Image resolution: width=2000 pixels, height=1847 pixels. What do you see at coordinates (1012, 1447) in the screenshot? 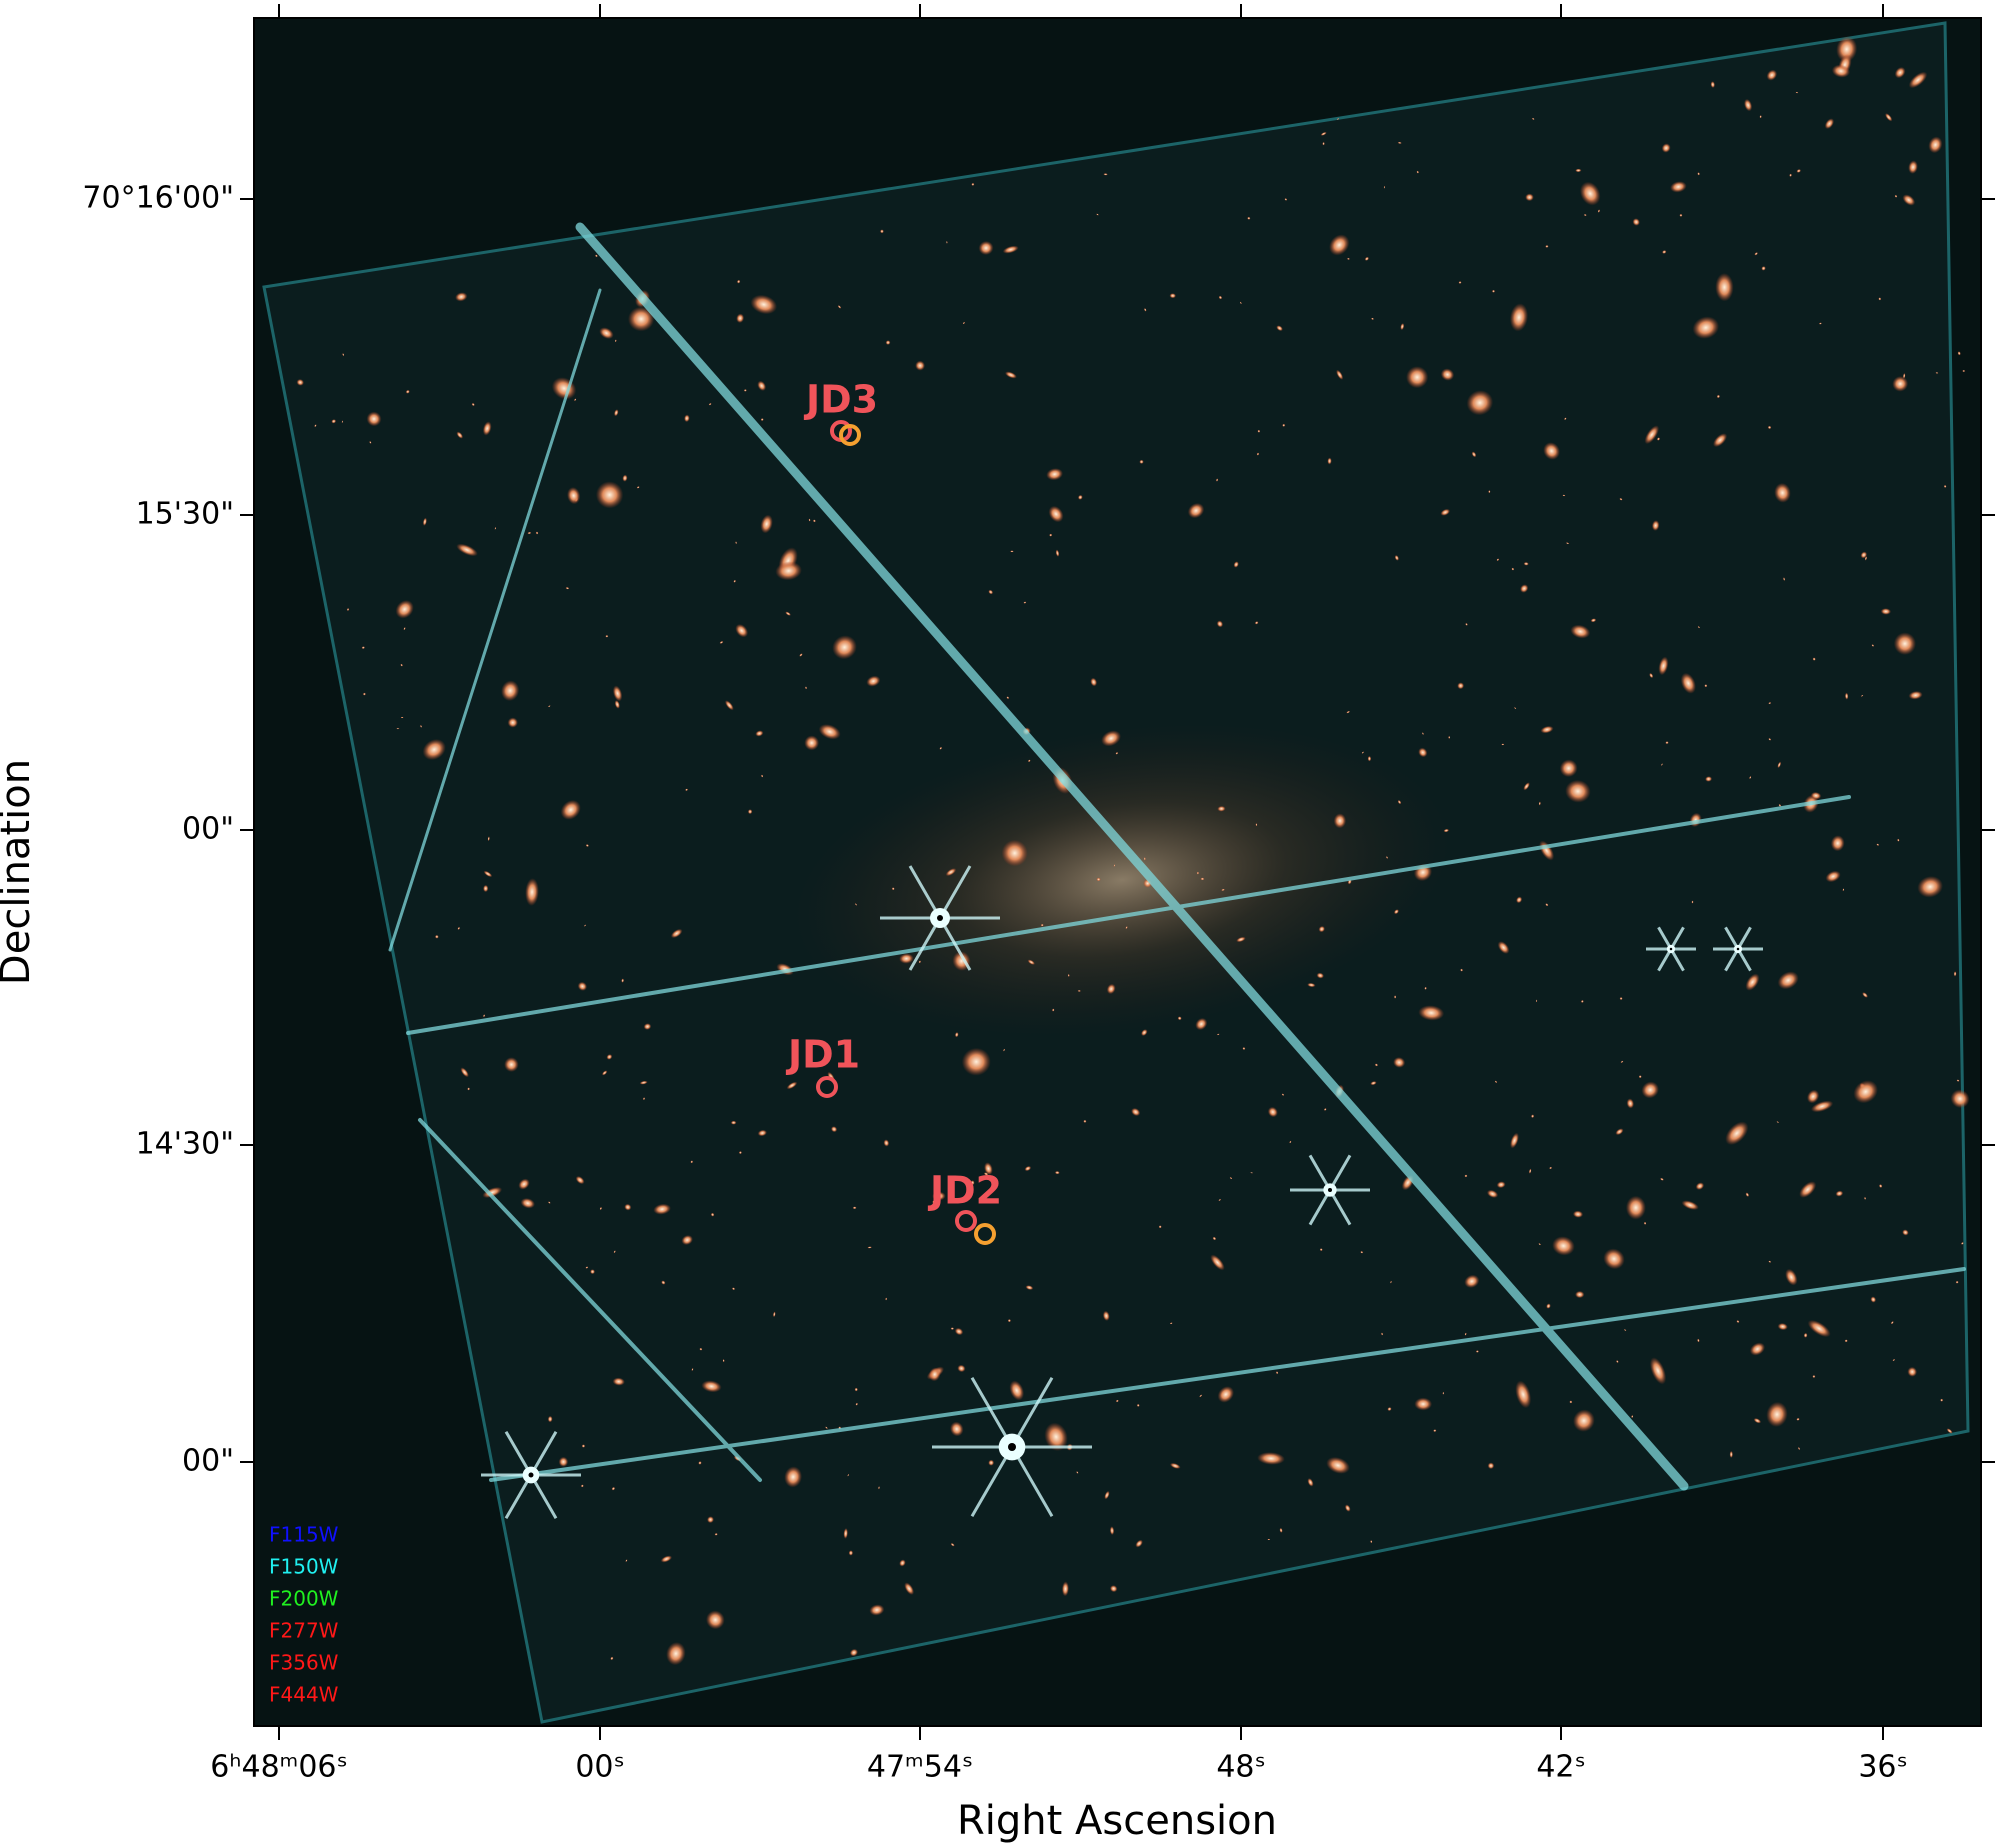
I see `star-core` at bounding box center [1012, 1447].